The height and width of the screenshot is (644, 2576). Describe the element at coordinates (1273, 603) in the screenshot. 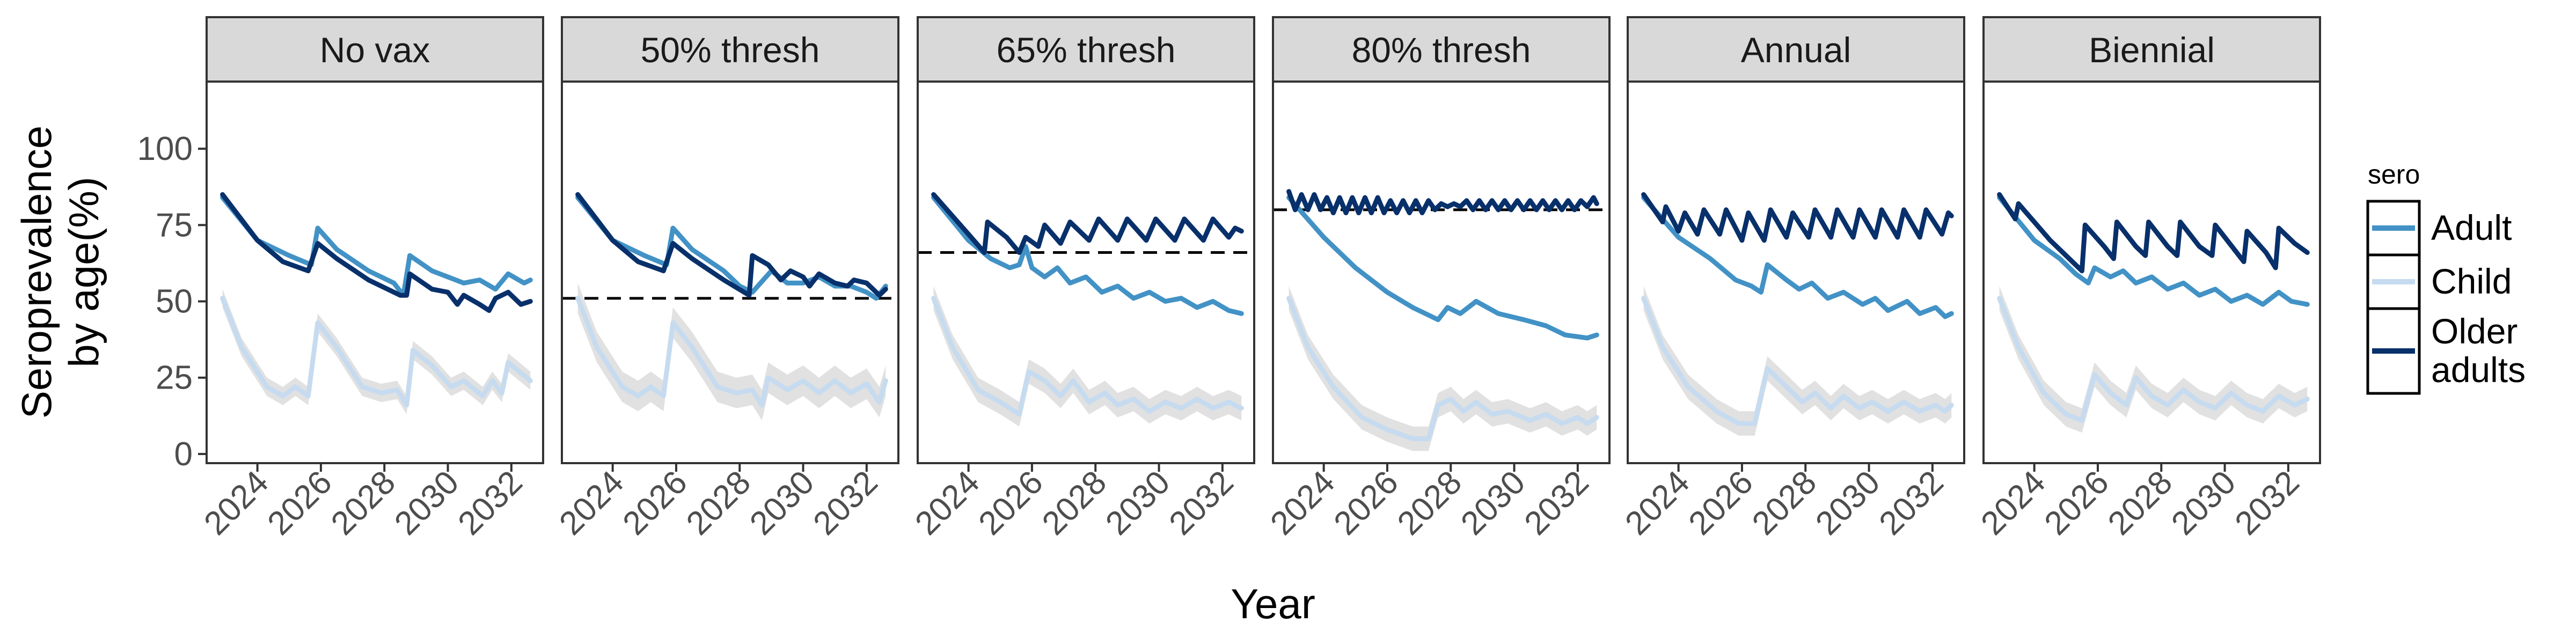

I see `x-axis-title: Year` at that location.